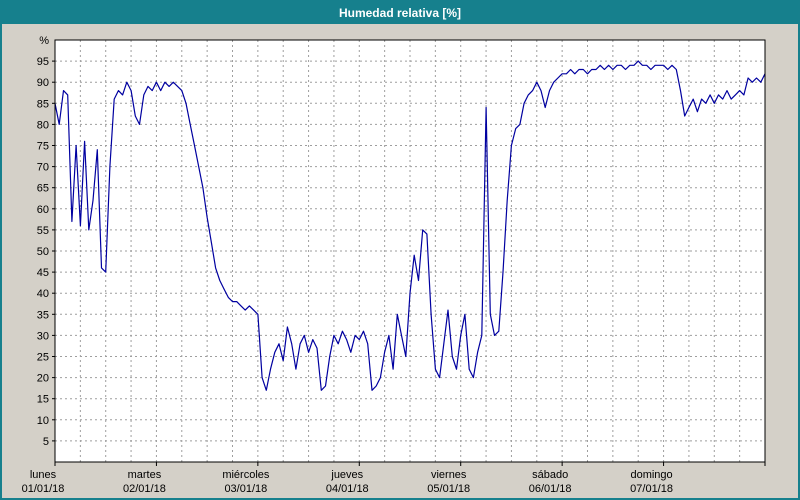  I want to click on window-titlebar: Humedad relativa [%], so click(400, 13).